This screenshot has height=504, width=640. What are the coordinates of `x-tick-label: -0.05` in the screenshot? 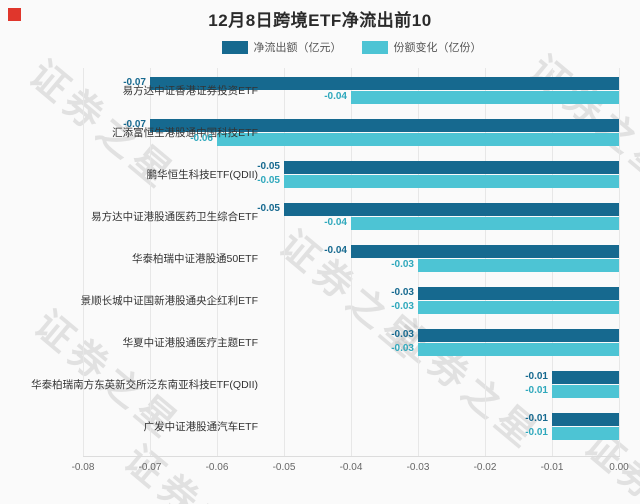 It's located at (284, 467).